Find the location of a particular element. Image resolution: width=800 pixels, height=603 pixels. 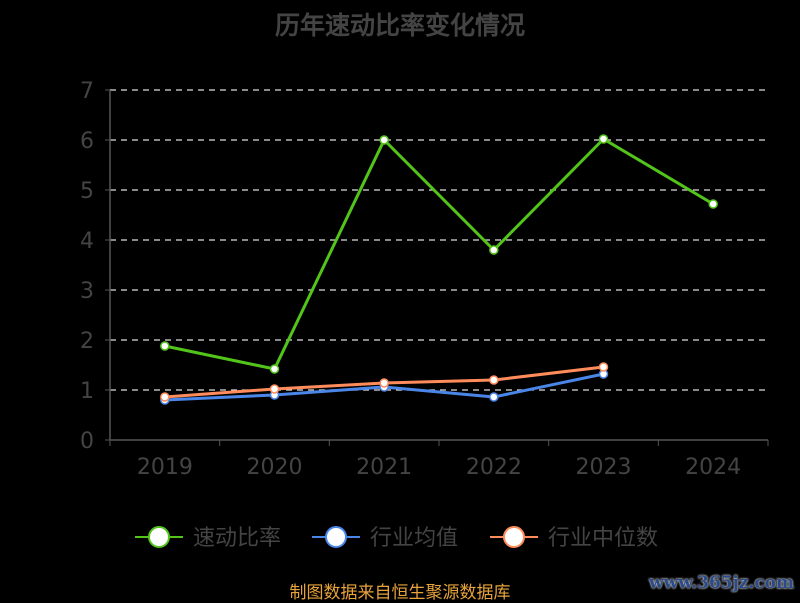

y-tick-label: 5 is located at coordinates (87, 191).